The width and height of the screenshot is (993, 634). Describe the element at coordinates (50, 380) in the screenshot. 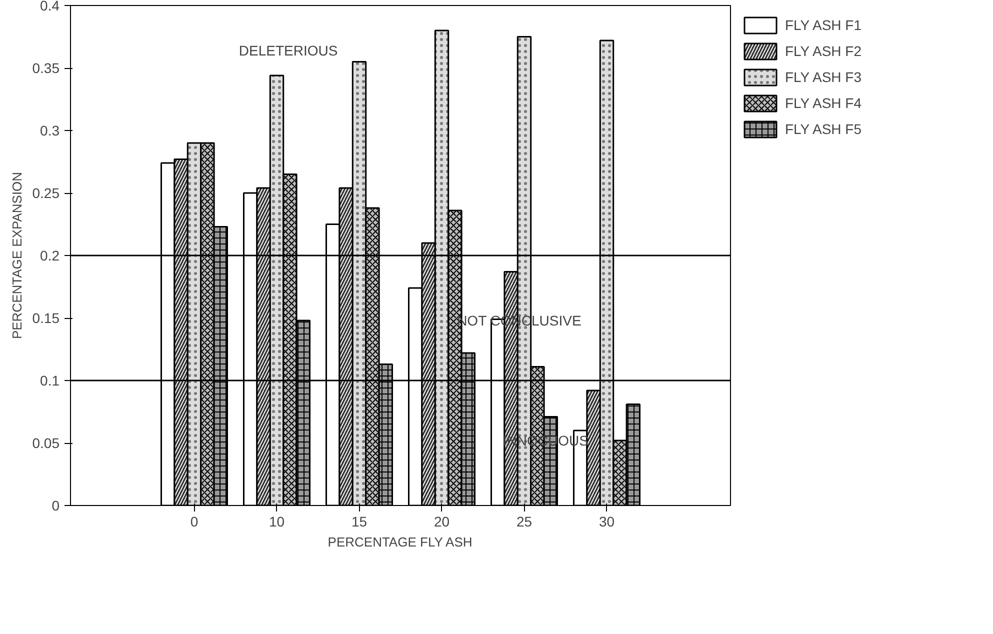

I see `y-tick-label: 0.1` at that location.